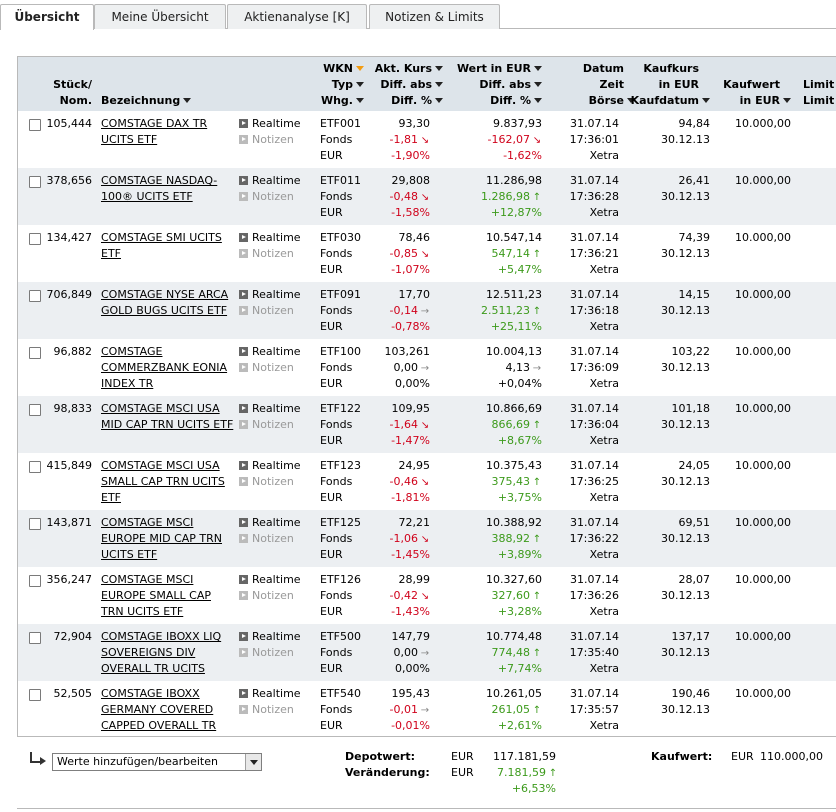  I want to click on wert-in-eur: 10.004,13 4,13 → +0,04%, so click(496, 368).